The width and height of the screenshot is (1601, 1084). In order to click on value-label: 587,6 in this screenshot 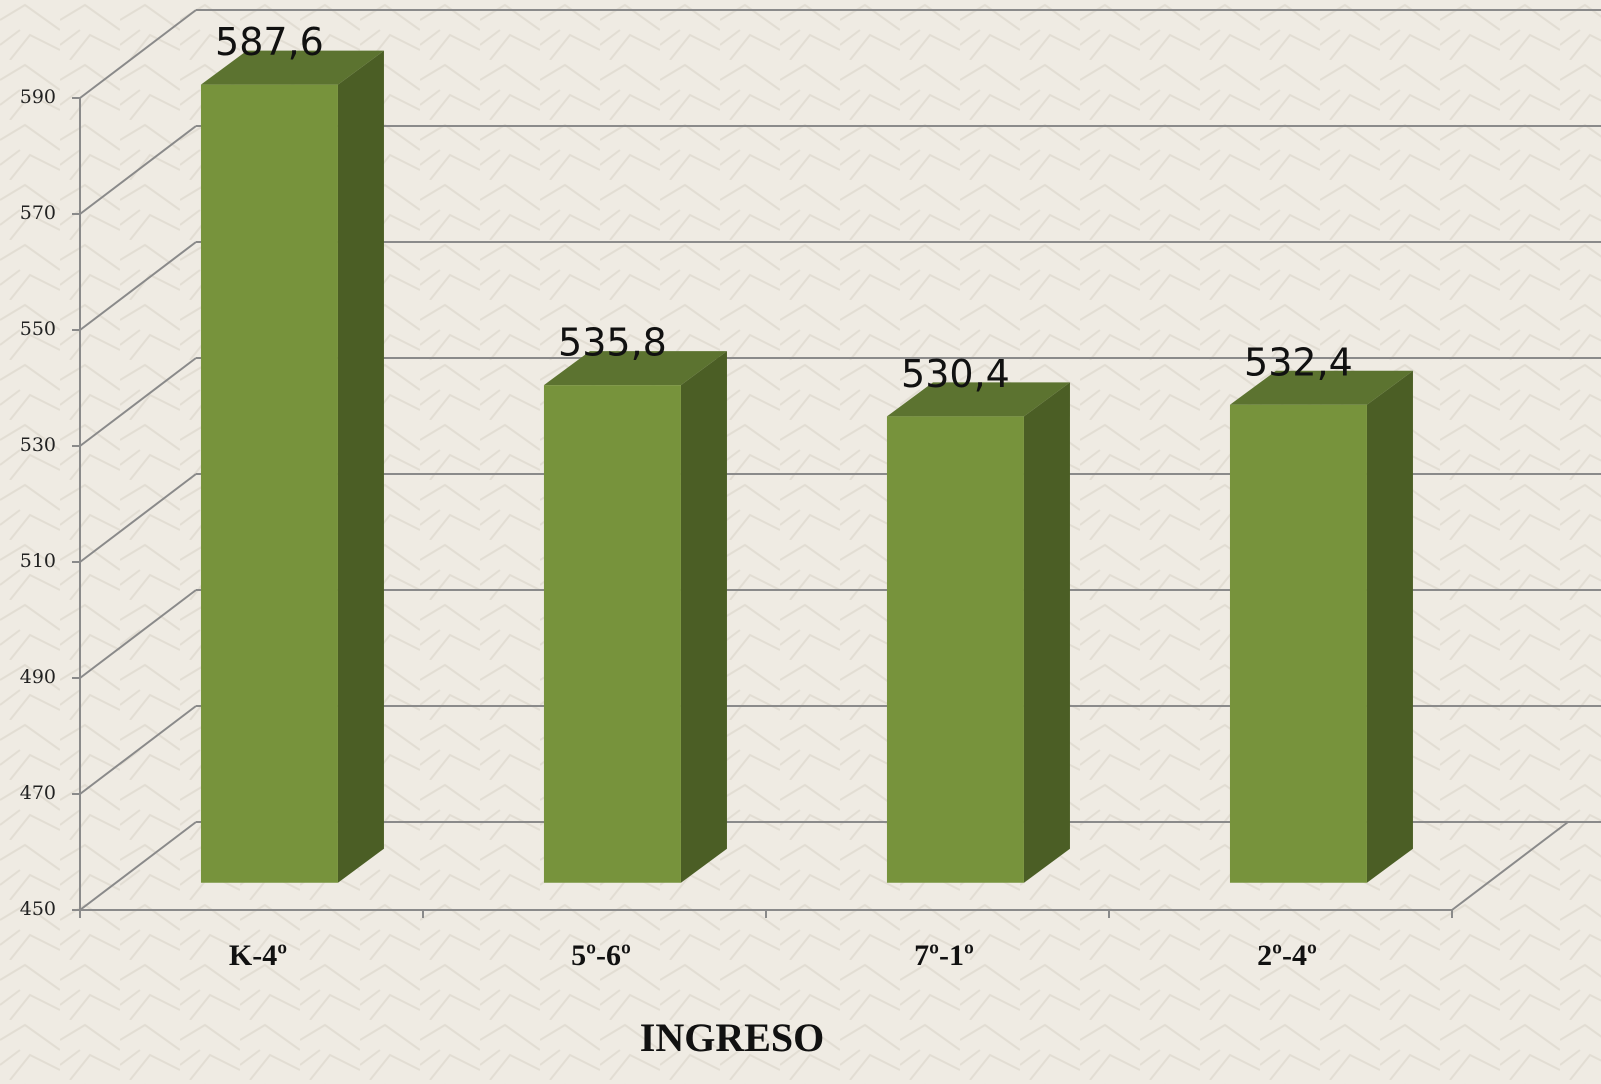, I will do `click(269, 42)`.